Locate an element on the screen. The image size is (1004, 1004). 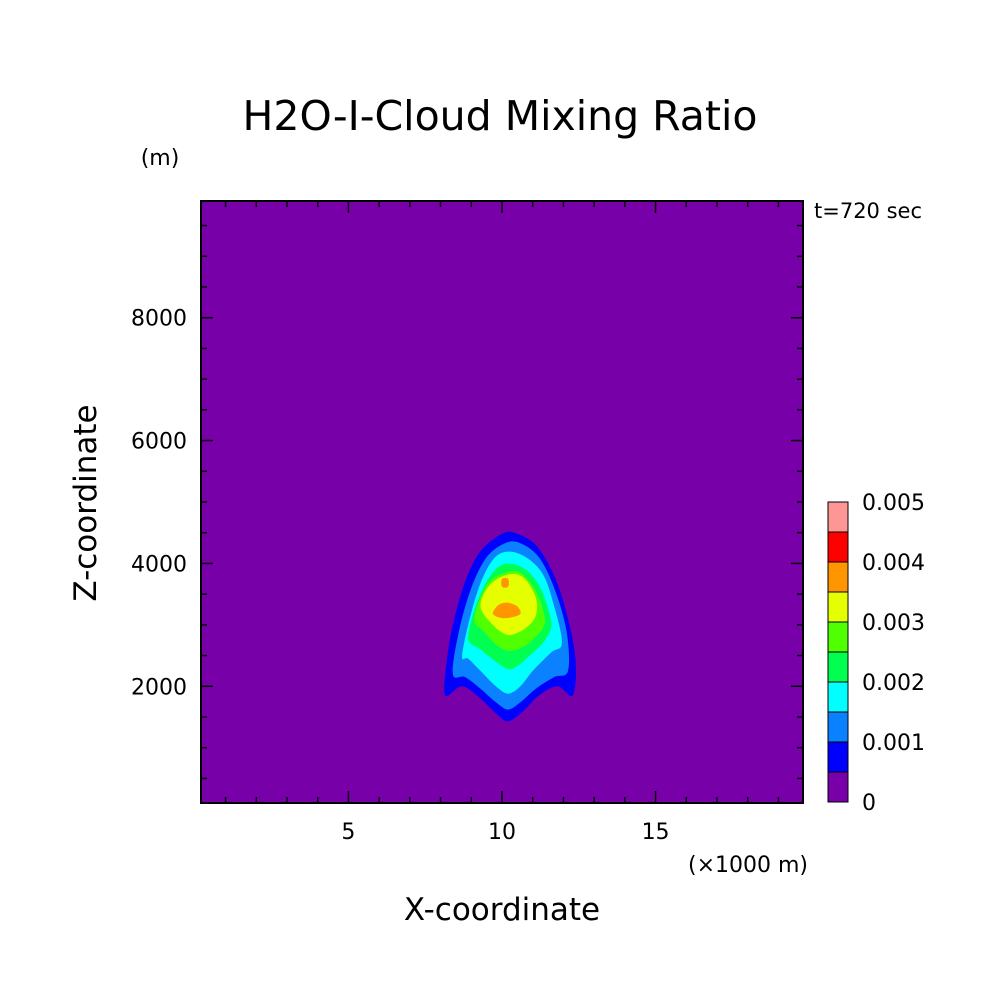
colorbar-label: 0.004 is located at coordinates (893, 563).